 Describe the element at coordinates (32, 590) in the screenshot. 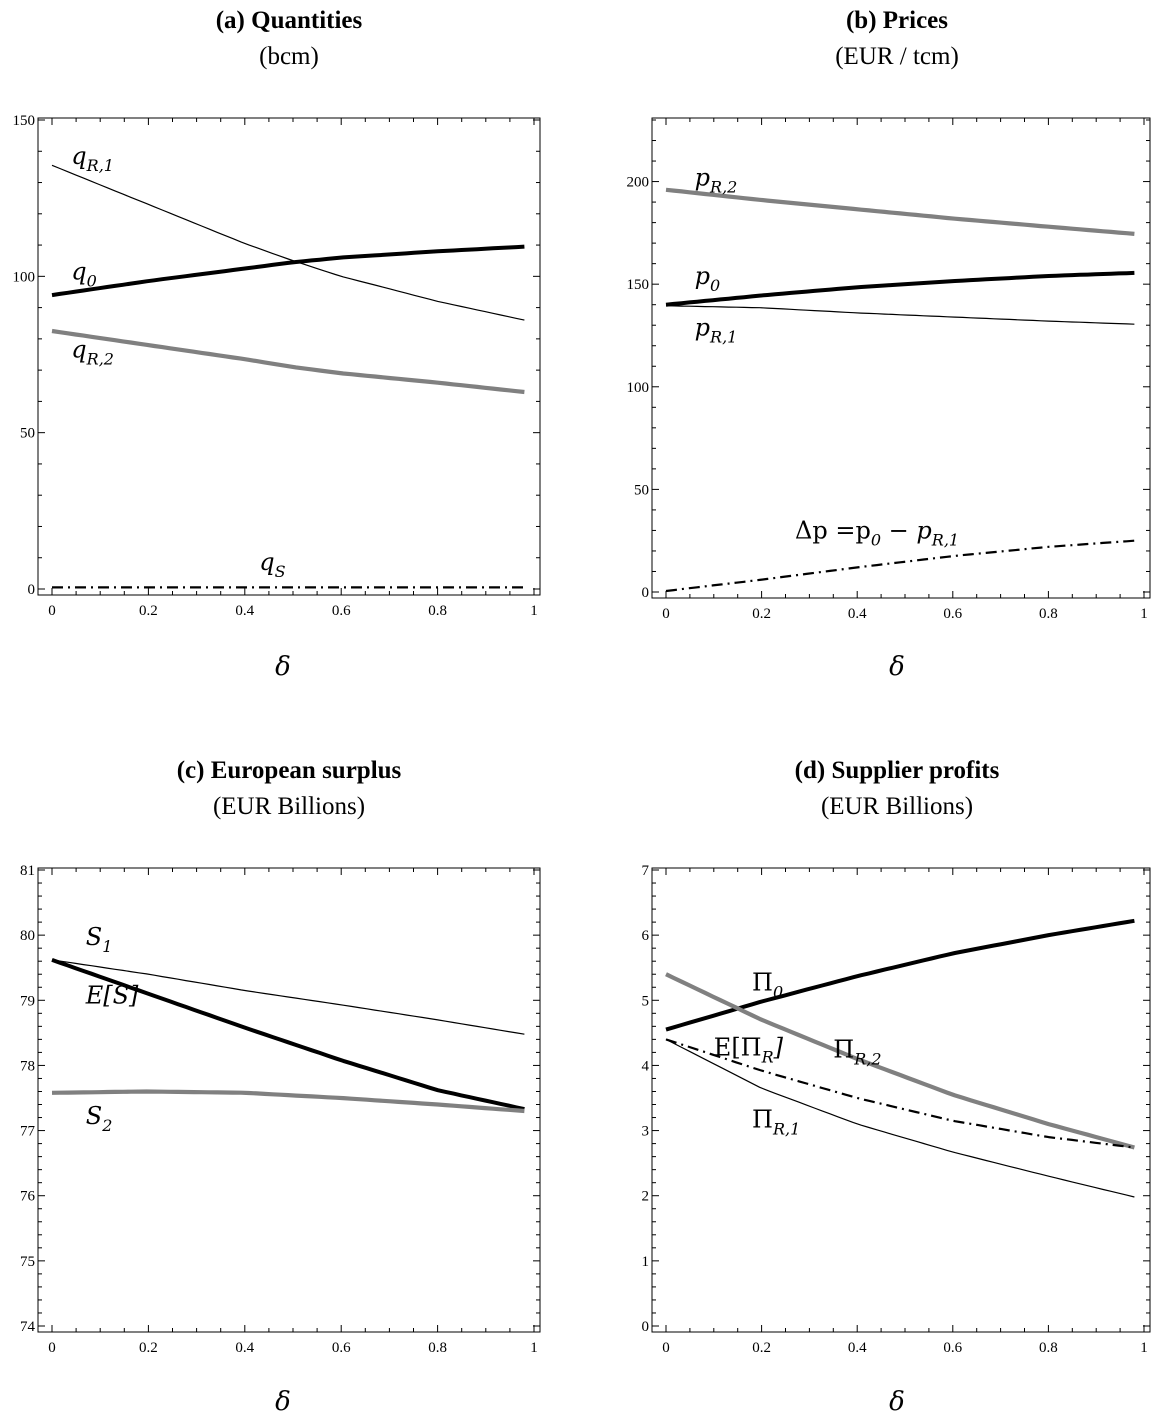

I see `y-tick-label: 0` at that location.